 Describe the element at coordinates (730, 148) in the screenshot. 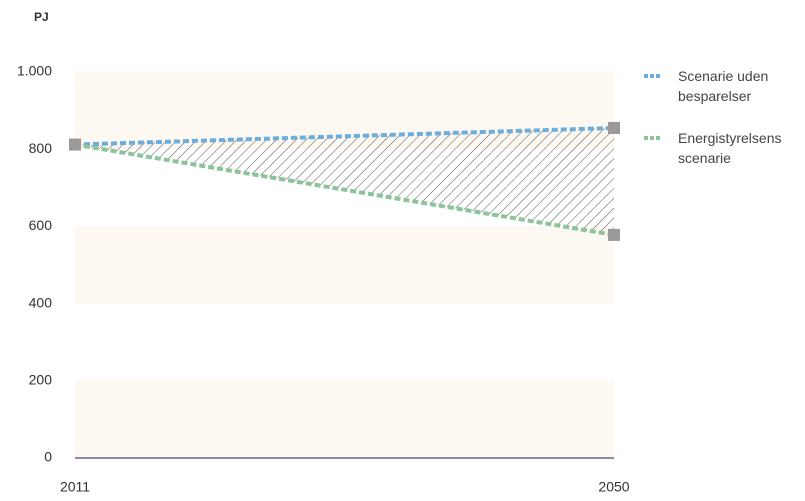

I see `legend-label: Energistyrelsens scenarie` at that location.